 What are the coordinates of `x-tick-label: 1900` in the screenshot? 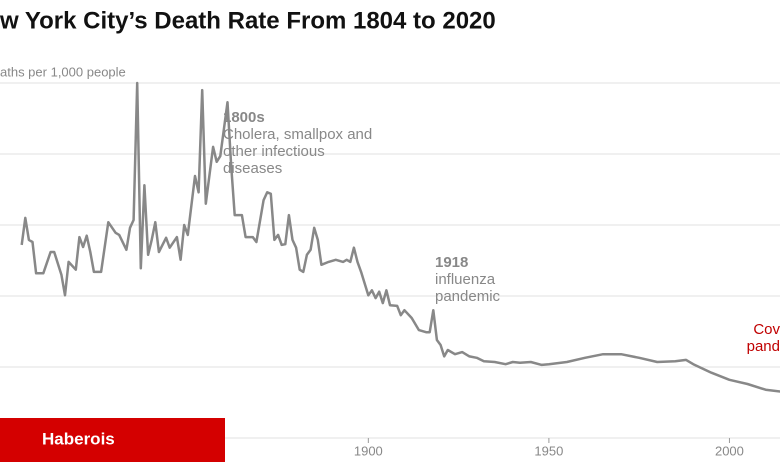 It's located at (368, 450).